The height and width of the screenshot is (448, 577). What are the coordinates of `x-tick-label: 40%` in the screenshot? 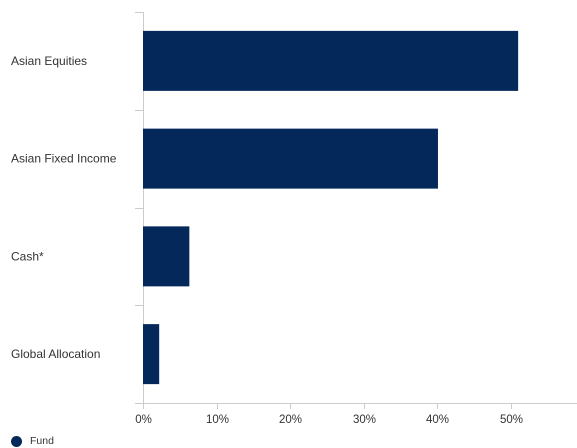 It's located at (437, 420).